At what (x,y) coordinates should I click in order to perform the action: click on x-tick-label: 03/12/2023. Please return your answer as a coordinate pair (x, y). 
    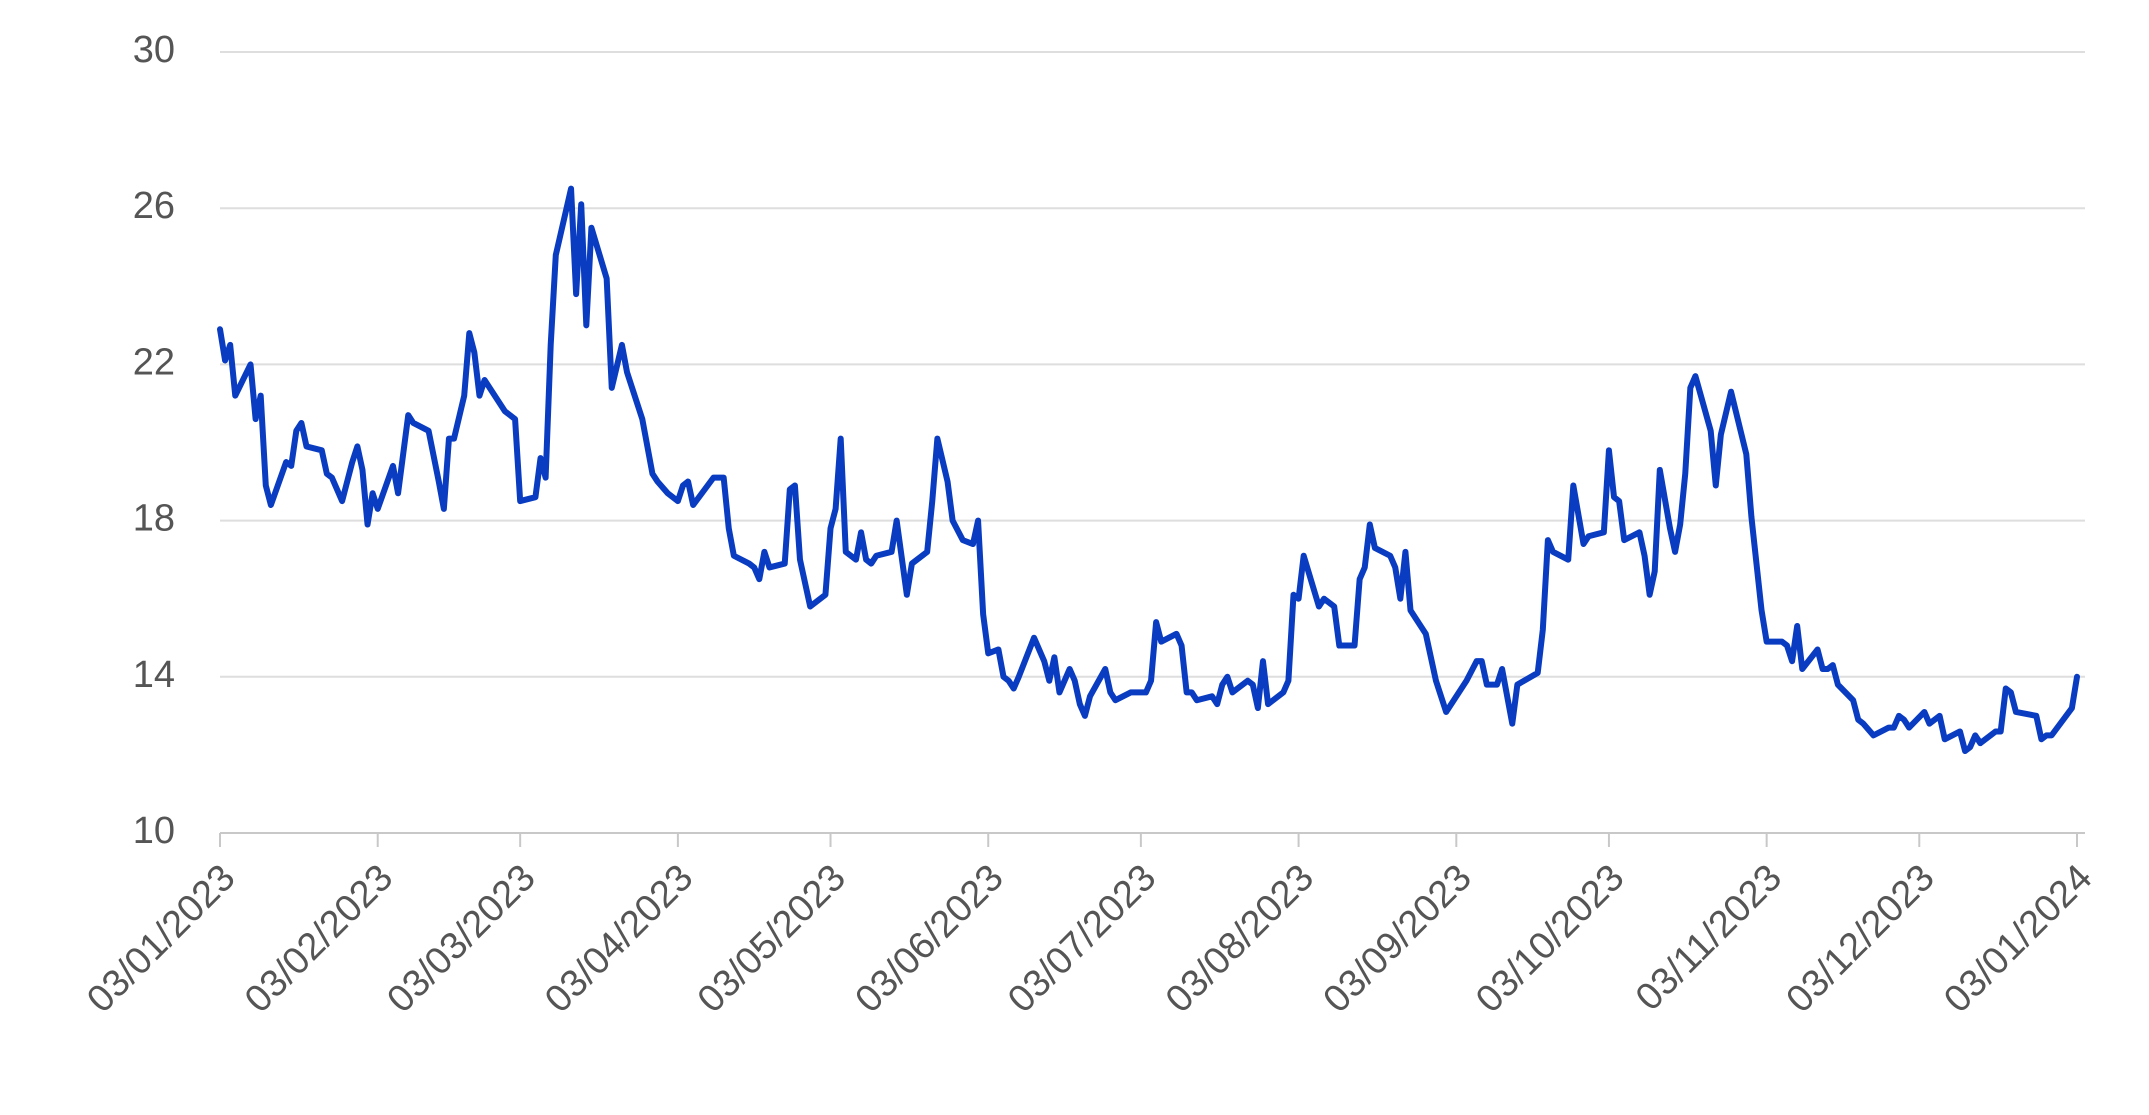
    Looking at the image, I should click on (1861, 939).